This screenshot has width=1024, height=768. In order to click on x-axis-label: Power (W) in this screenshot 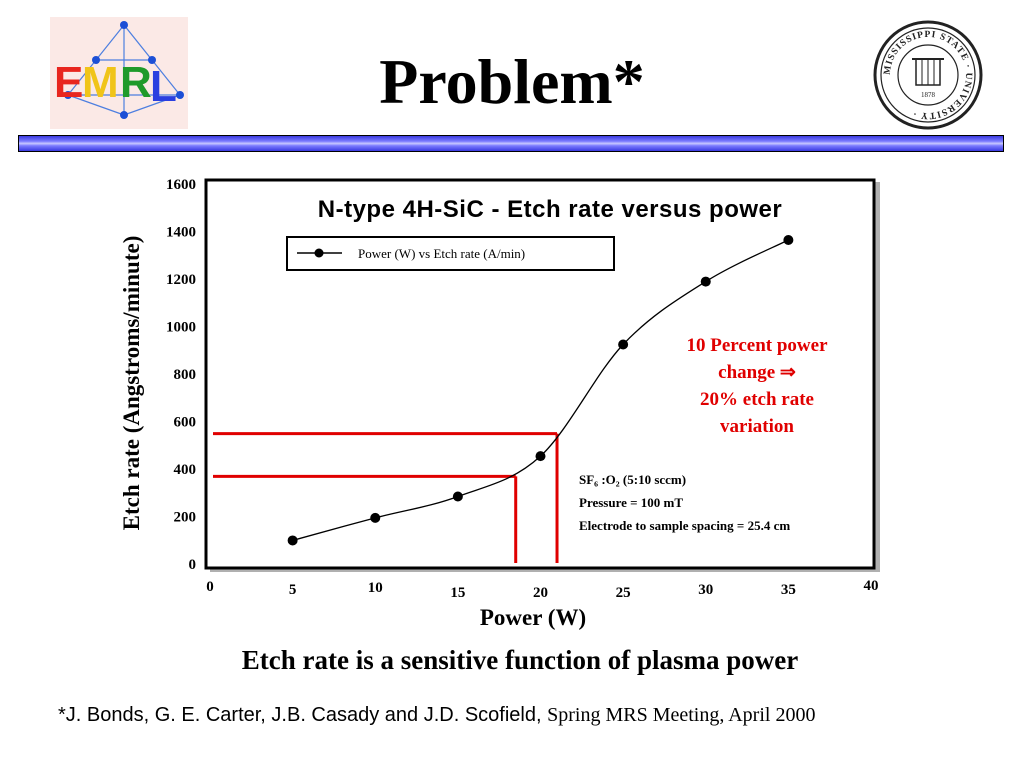, I will do `click(533, 617)`.